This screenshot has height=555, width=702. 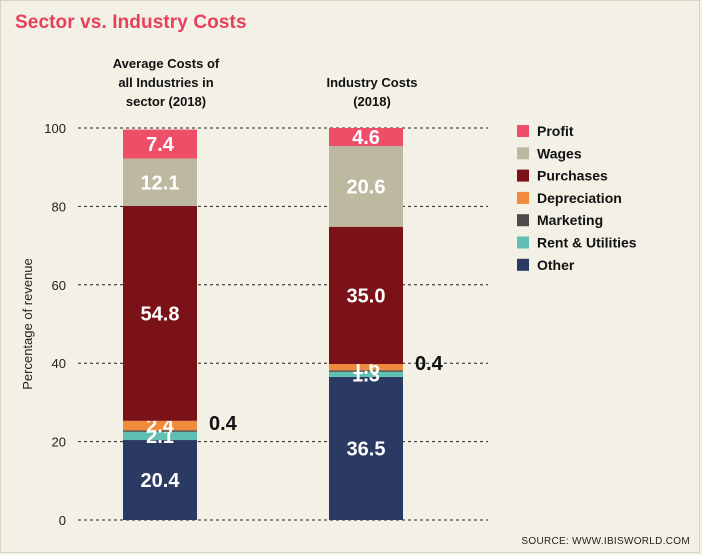 I want to click on y-tick-label: 100, so click(x=55, y=128).